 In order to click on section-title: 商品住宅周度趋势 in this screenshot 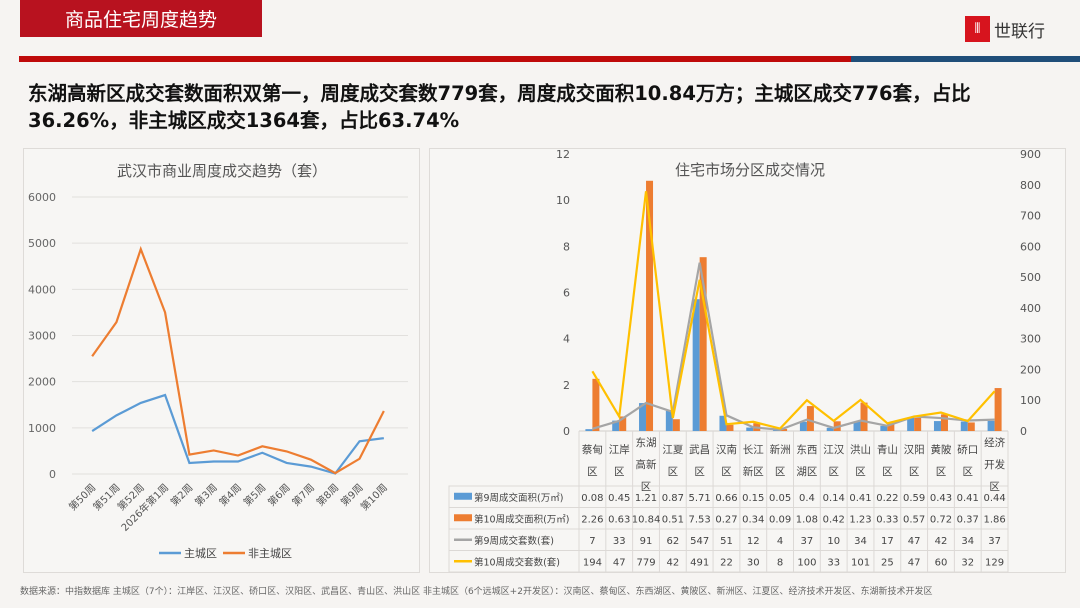, I will do `click(141, 18)`.